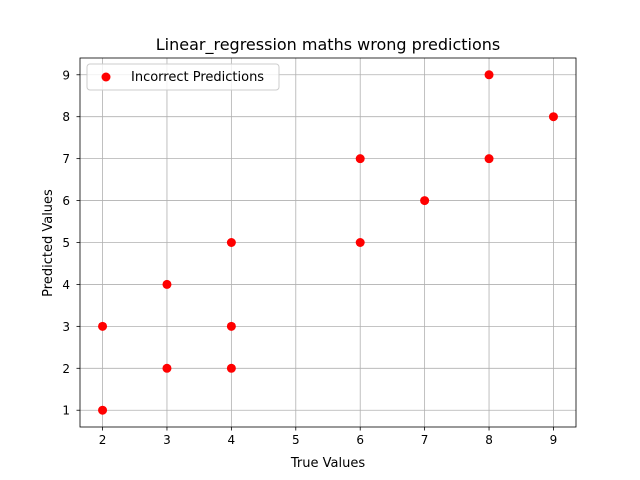 This screenshot has width=640, height=480. I want to click on y-tick-label: 7, so click(66, 159).